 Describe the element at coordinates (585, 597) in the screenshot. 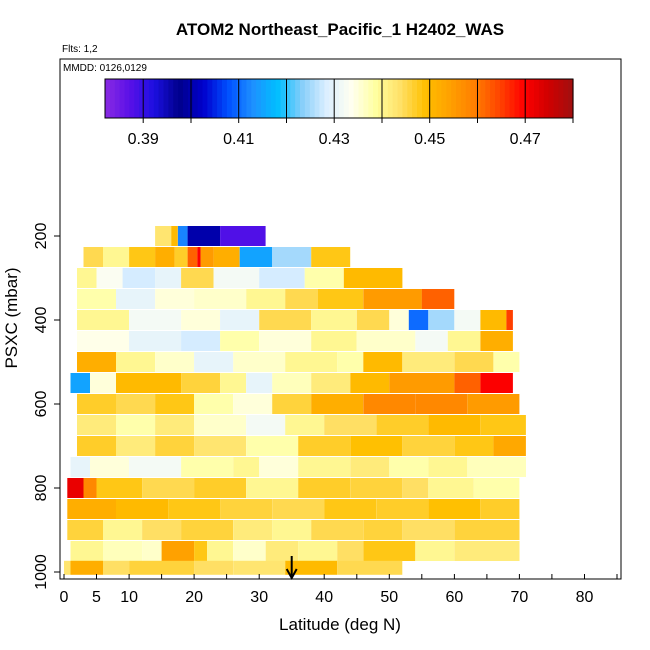

I see `x-tick-label: 80` at that location.